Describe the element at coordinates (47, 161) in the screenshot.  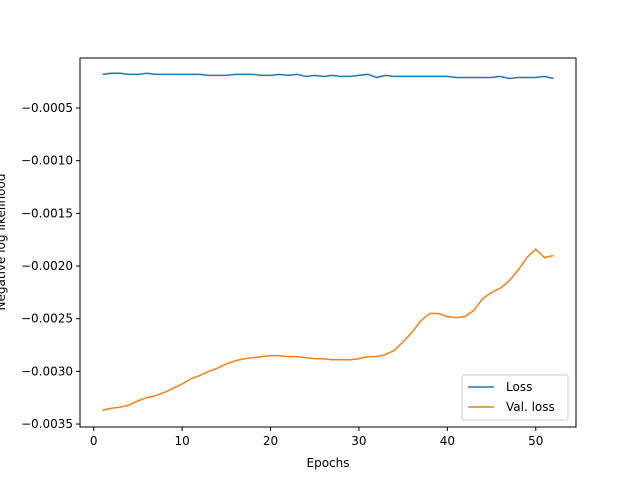
I see `y-tick-label: −0.0010` at that location.